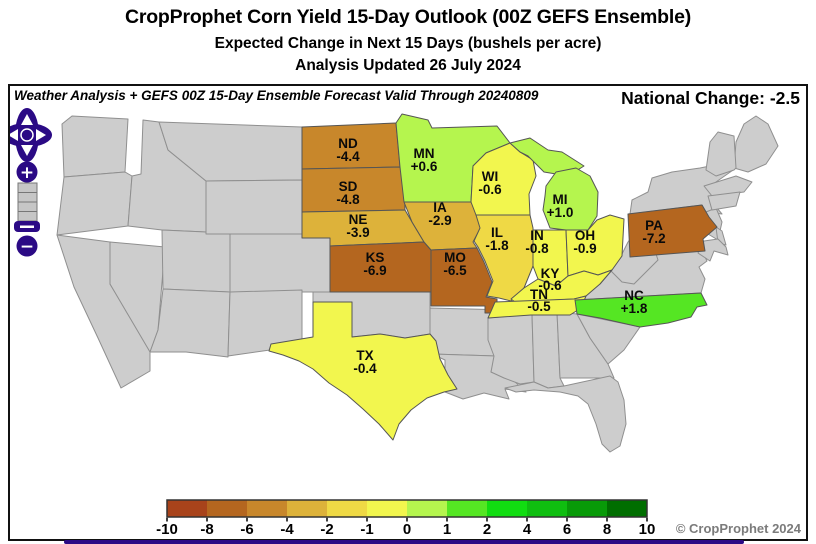 The height and width of the screenshot is (544, 816). I want to click on state-or, so click(94, 203).